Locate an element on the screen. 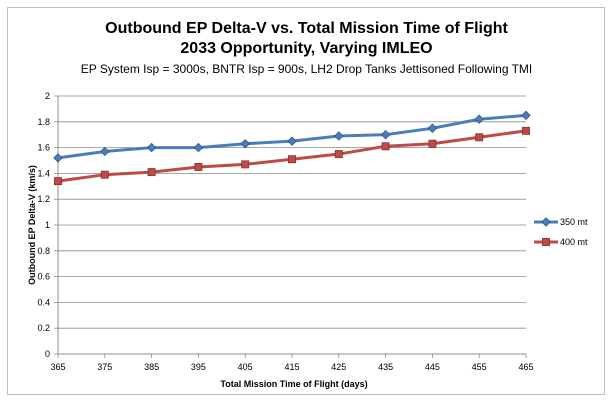  y-tick-labels: 0 0.2 0.4 0.6 0.8 1 1.2 1.4 1.6 1.8 2 is located at coordinates (43, 225).